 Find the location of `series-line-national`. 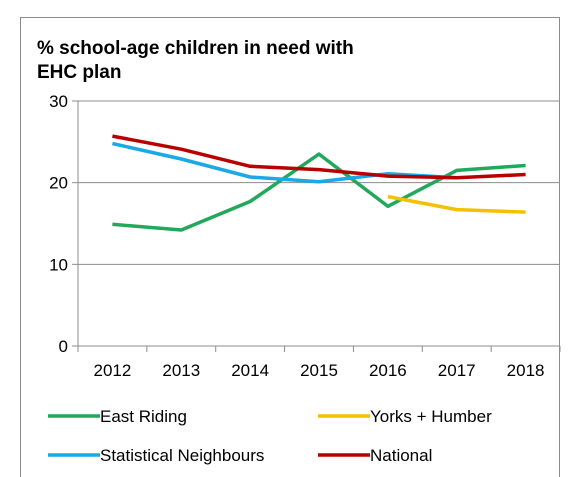

series-line-national is located at coordinates (319, 157).